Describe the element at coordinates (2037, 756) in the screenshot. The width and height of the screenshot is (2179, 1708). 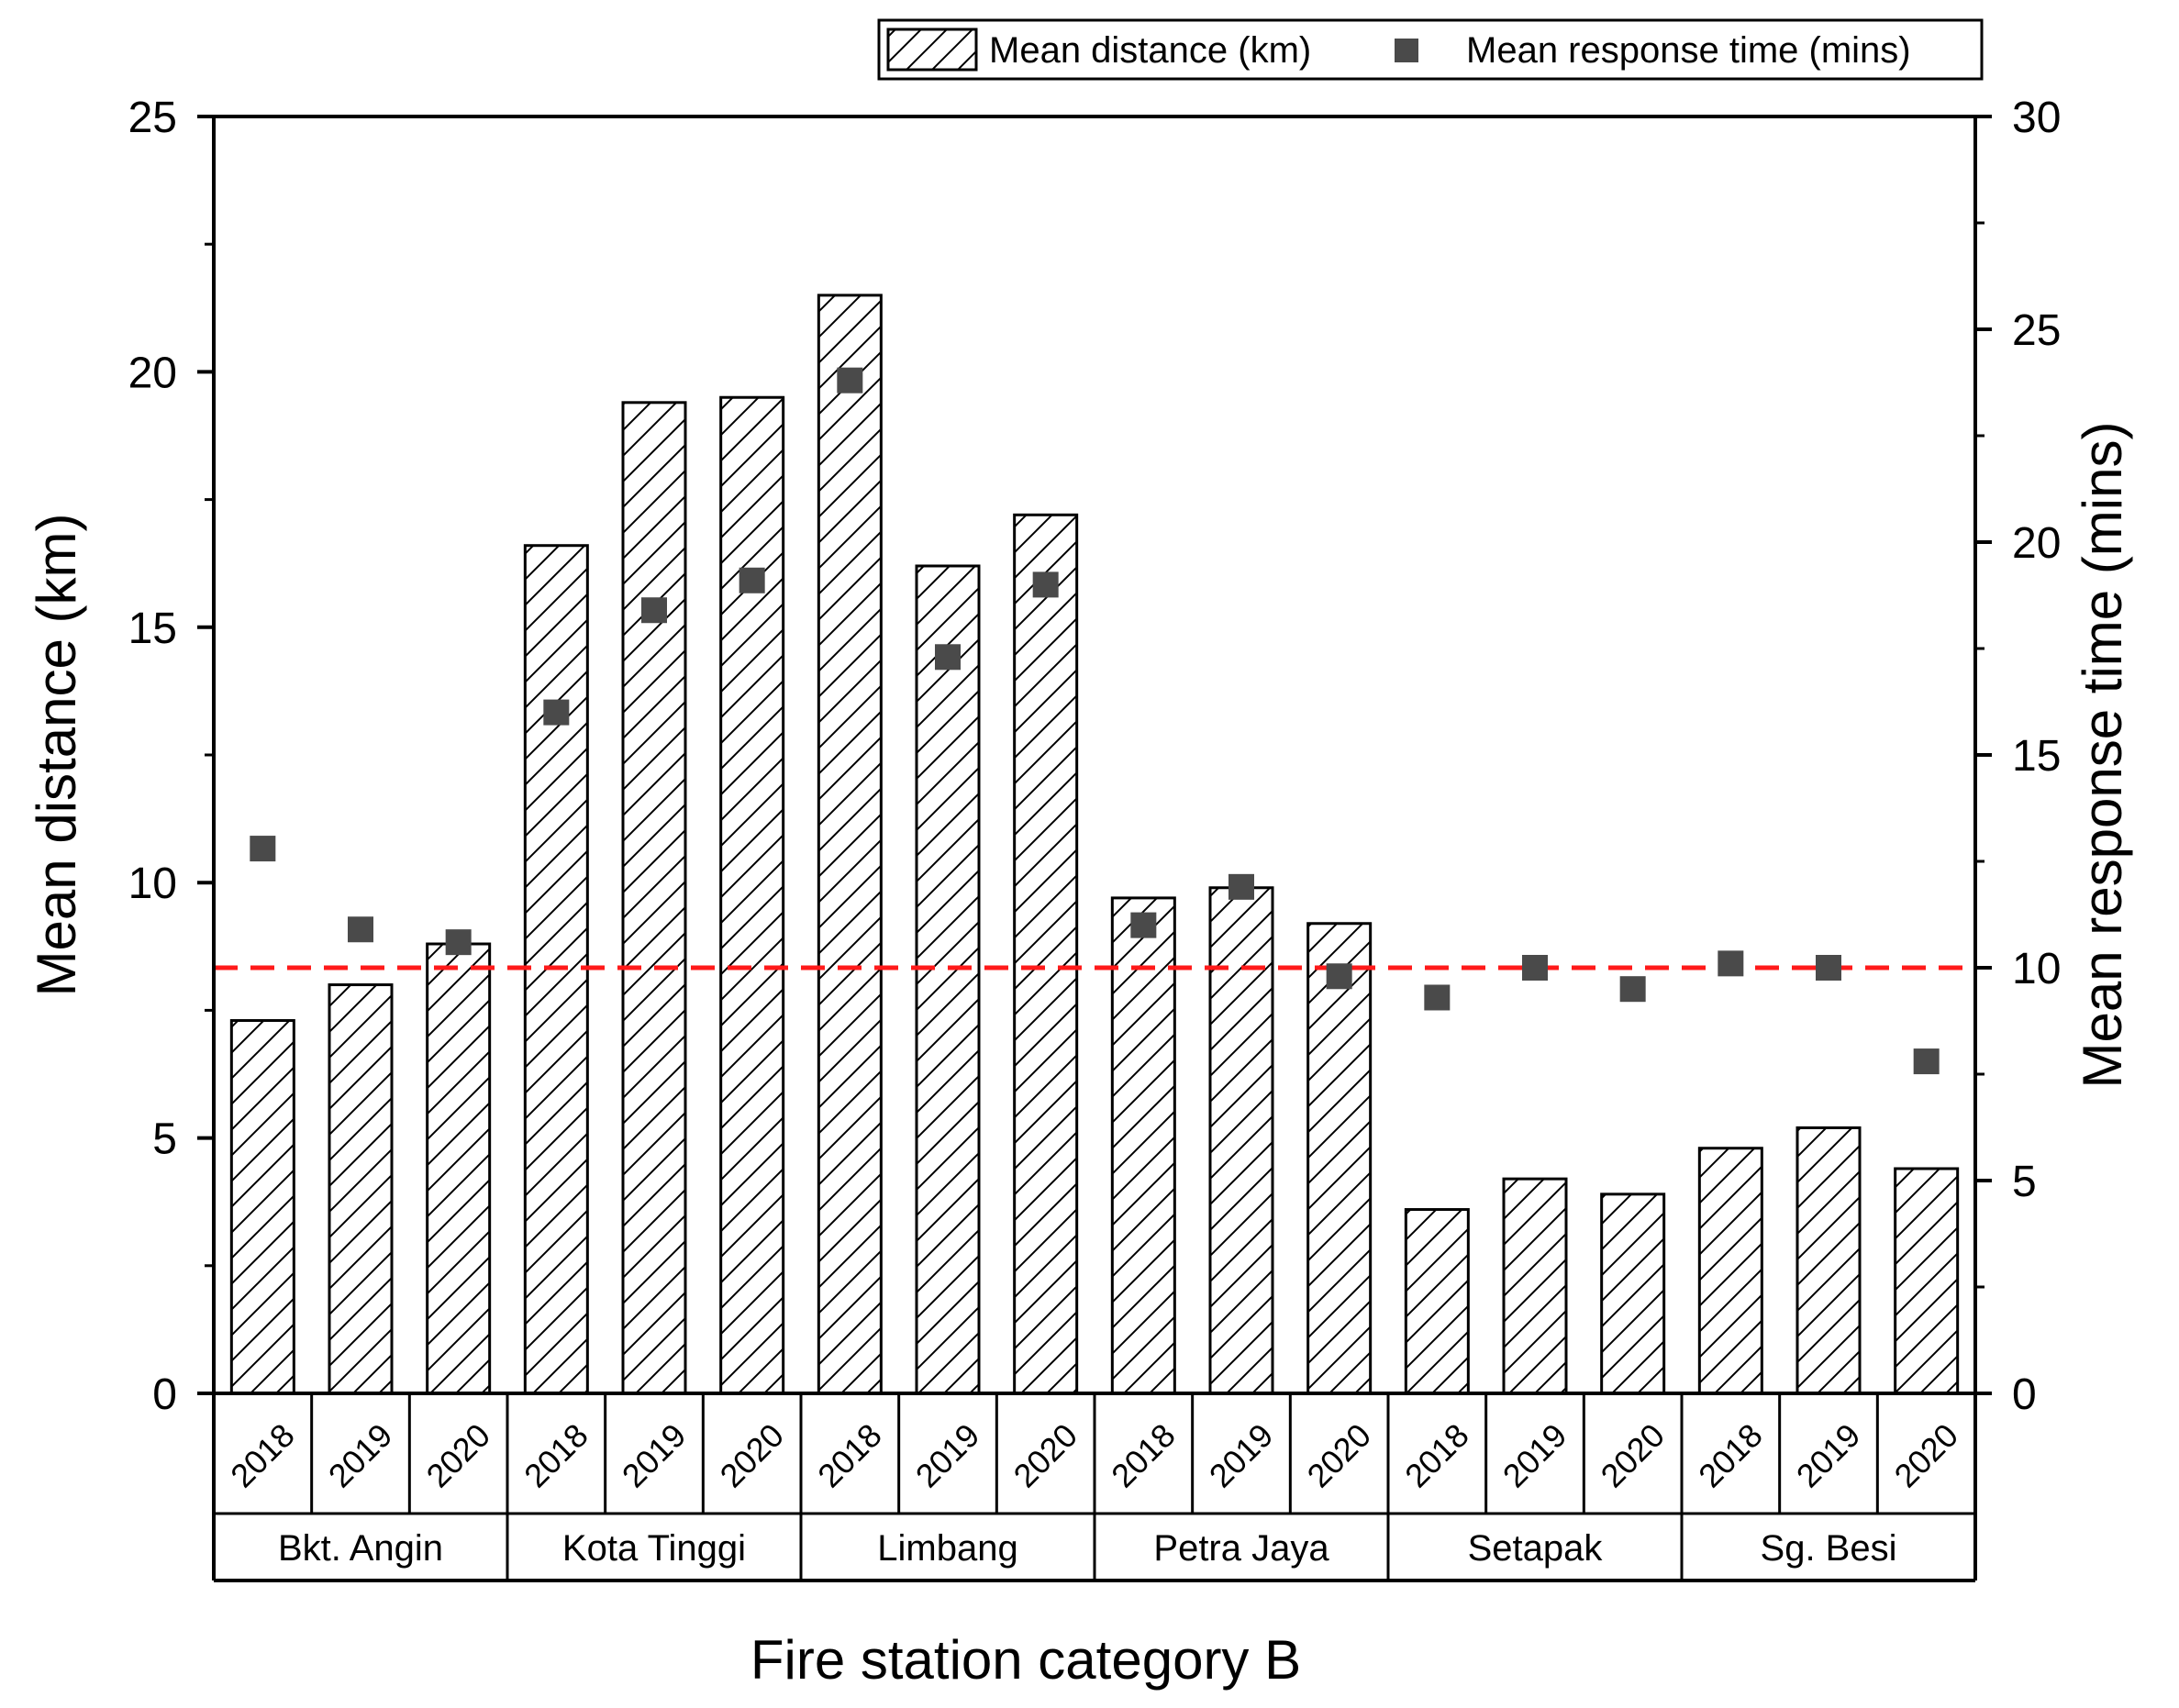
I see `right-tick-label: 15` at that location.